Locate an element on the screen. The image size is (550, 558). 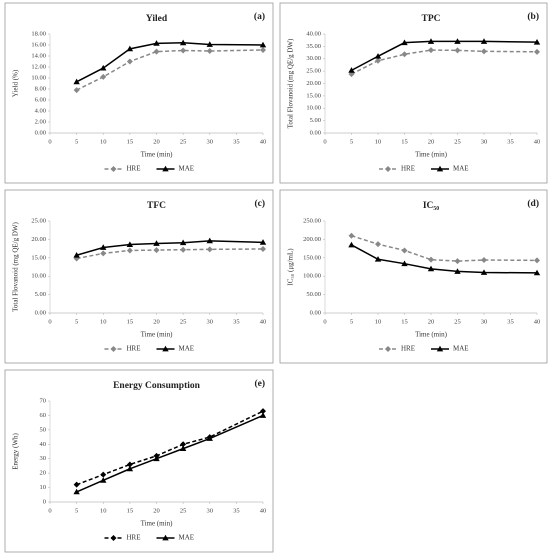
y-tick-label: 20 is located at coordinates (43, 473).